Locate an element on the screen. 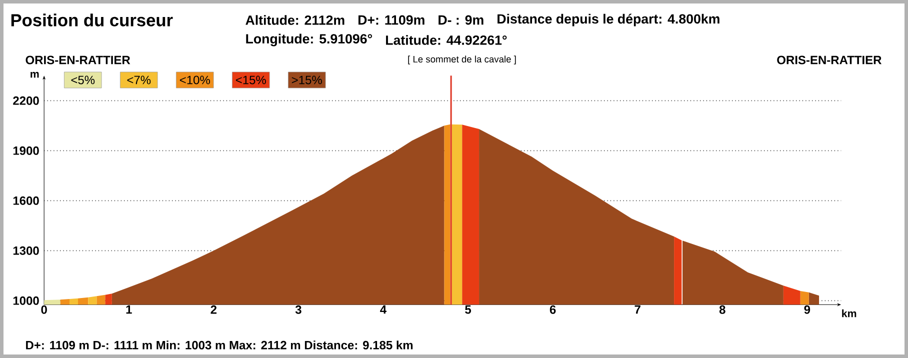 This screenshot has height=358, width=908. x-tick-label: 3 is located at coordinates (298, 309).